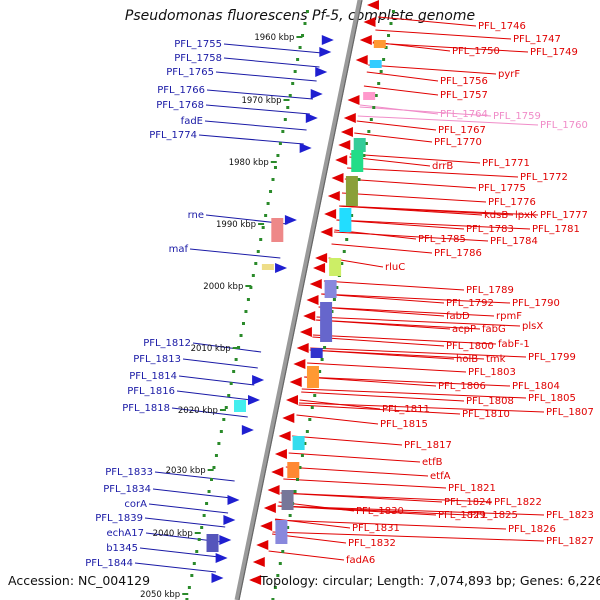 The height and width of the screenshot is (600, 600). I want to click on gene-label-left: PFL_1844, so click(109, 563).